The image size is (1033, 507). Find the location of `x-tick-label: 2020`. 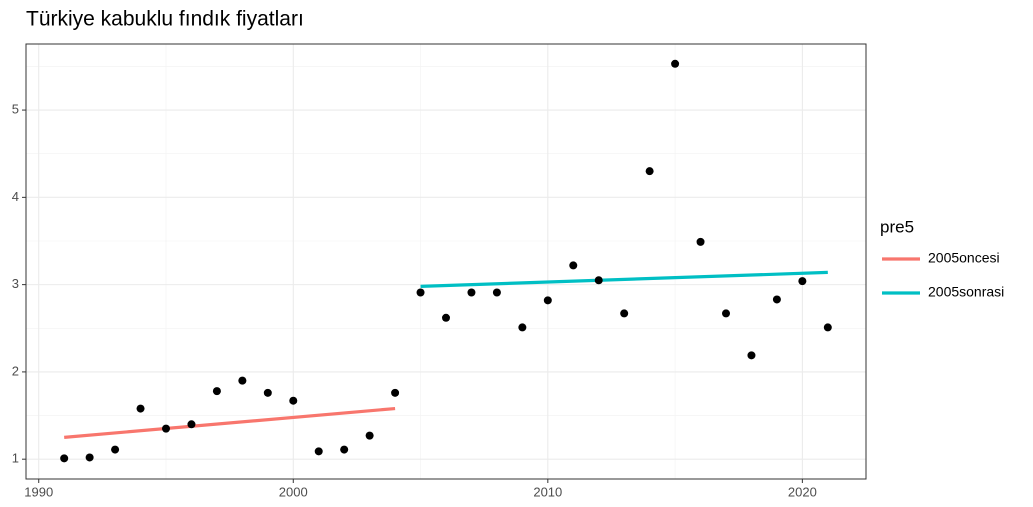

x-tick-label: 2020 is located at coordinates (802, 491).